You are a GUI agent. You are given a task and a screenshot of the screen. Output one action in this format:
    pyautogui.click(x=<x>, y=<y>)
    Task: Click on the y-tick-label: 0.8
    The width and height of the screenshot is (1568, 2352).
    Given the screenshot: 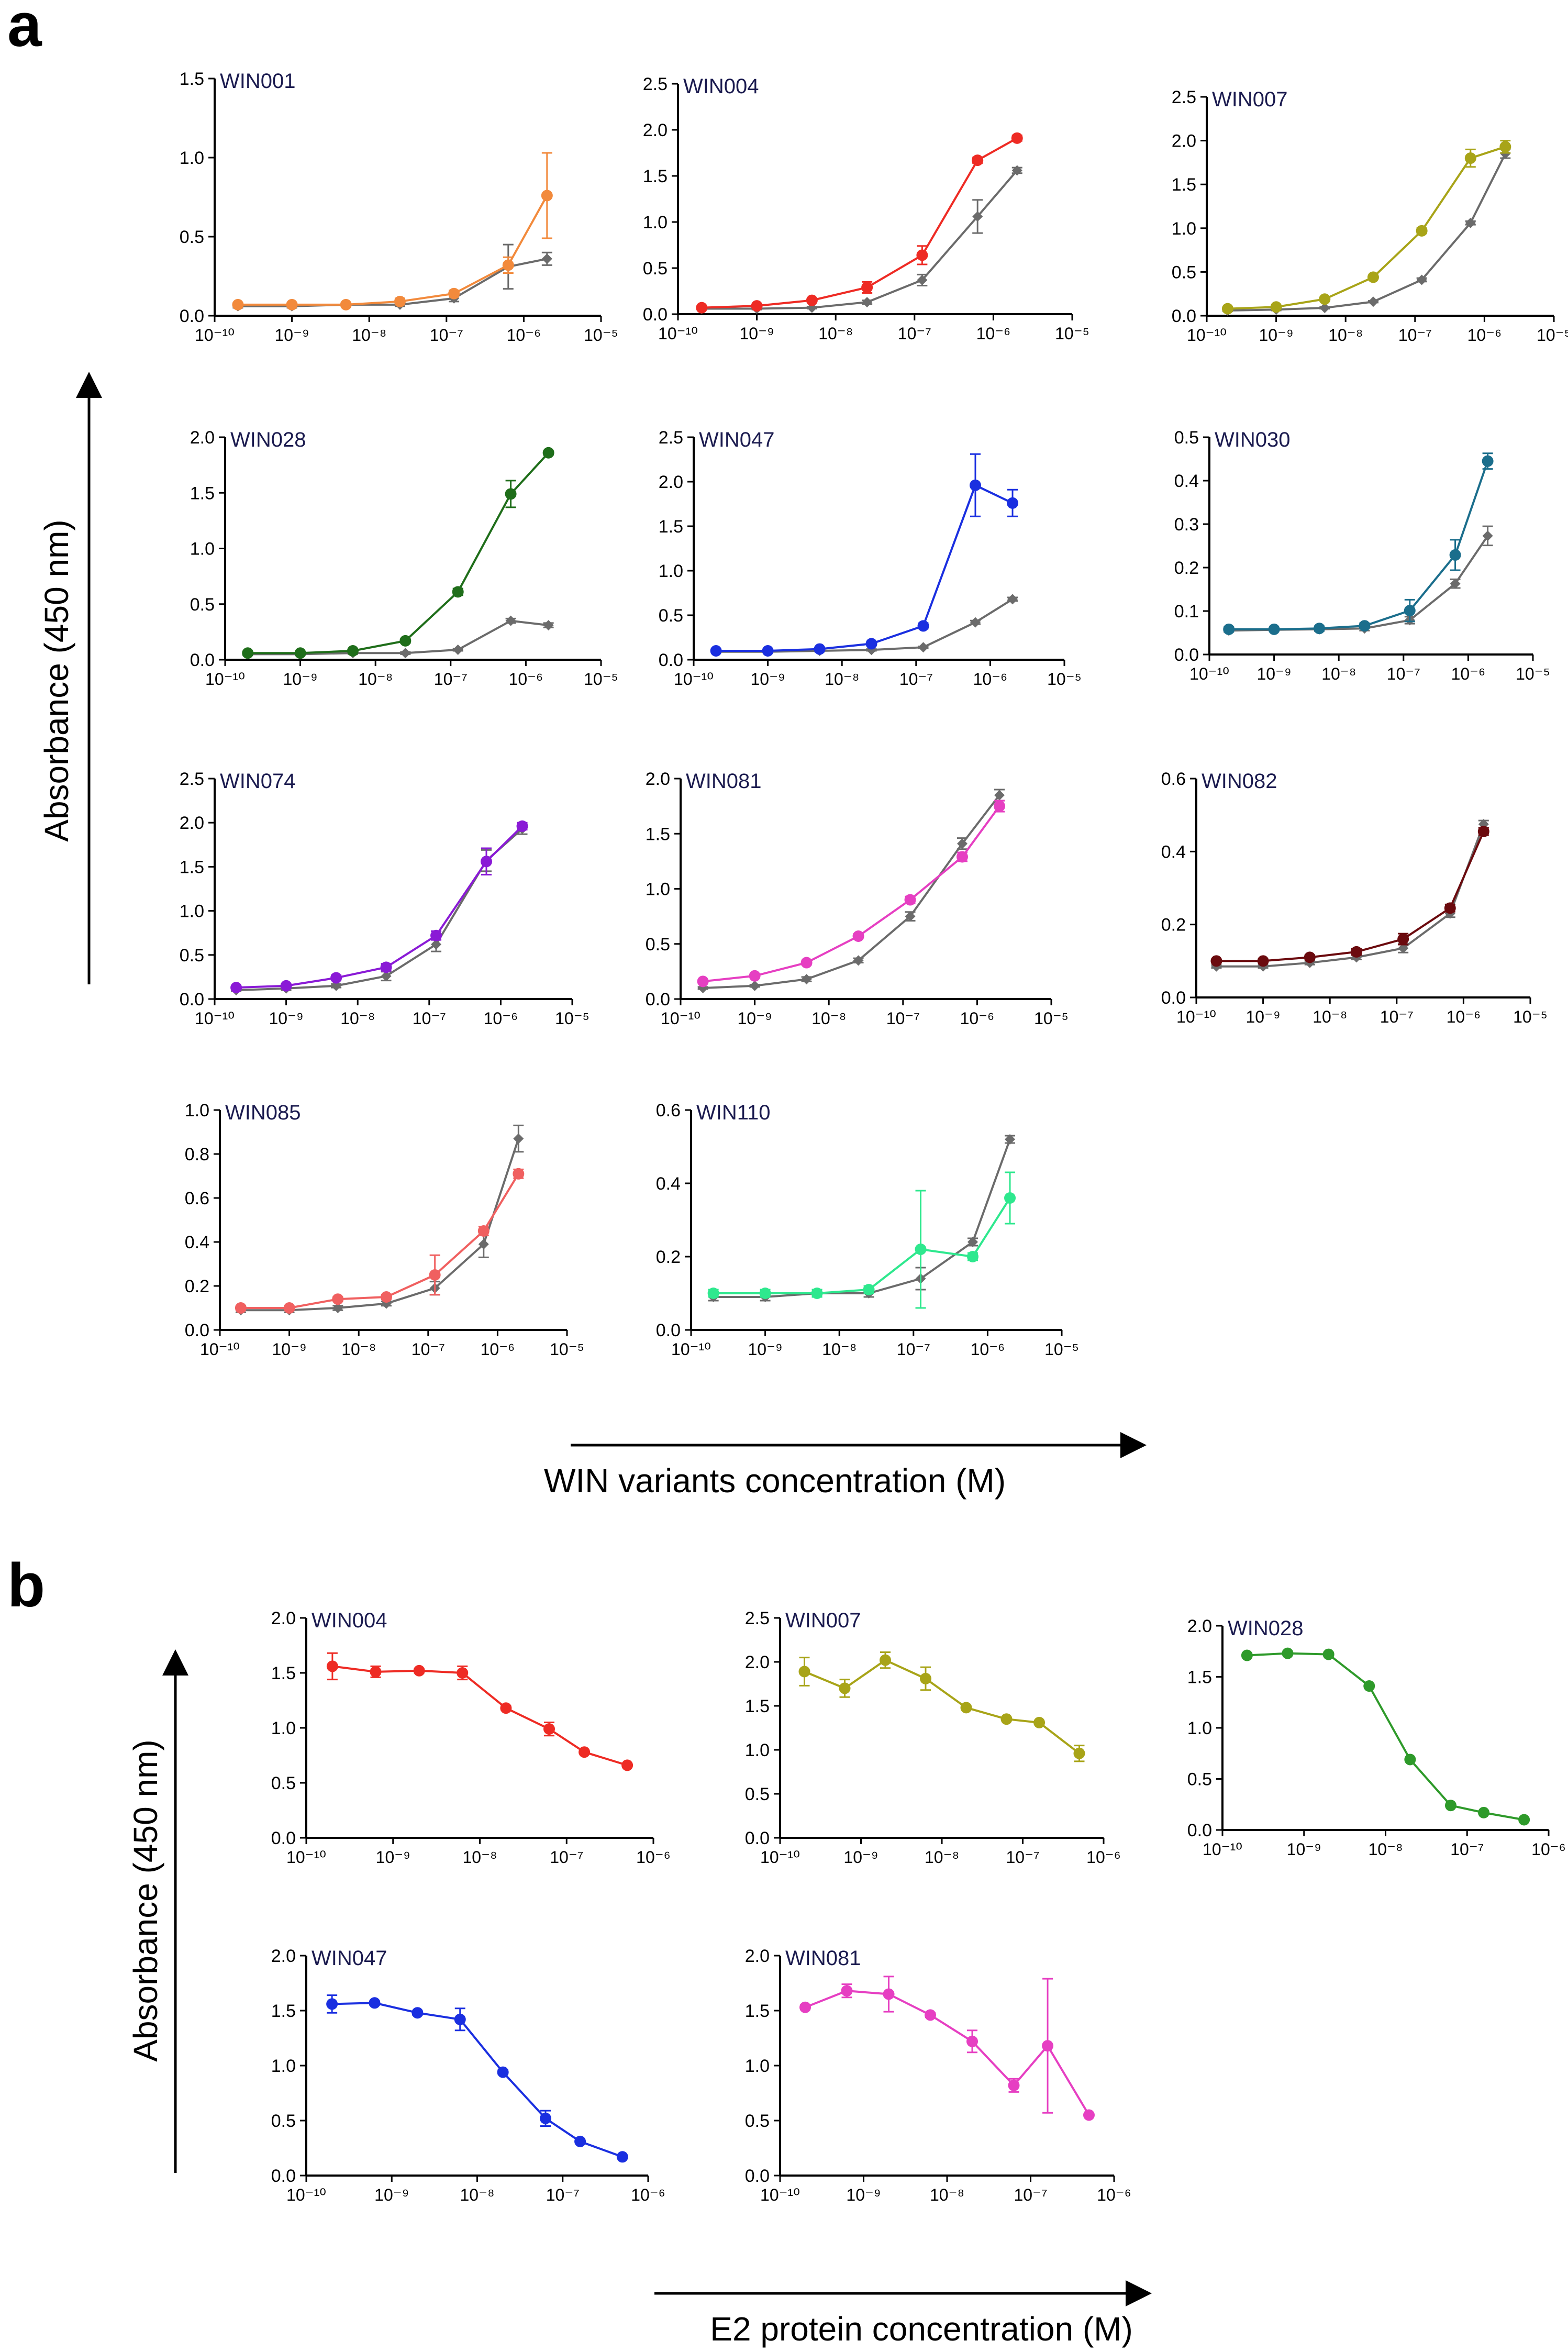 What is the action you would take?
    pyautogui.click(x=197, y=1154)
    